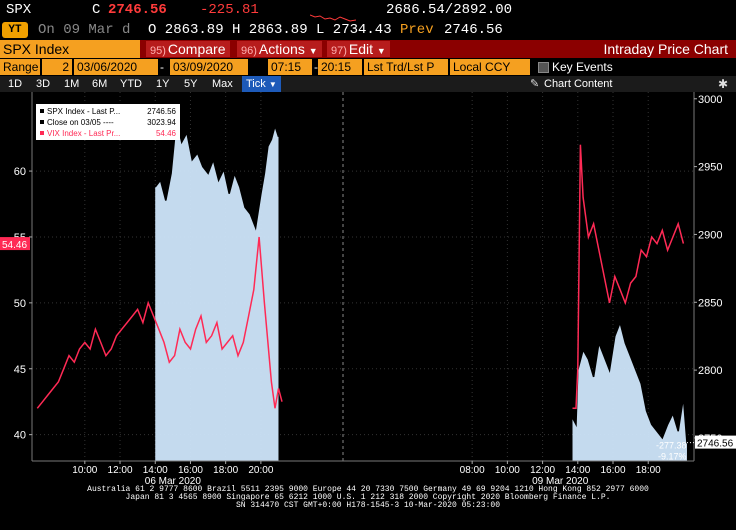 This screenshot has height=530, width=736. What do you see at coordinates (270, 30) in the screenshot?
I see `high-price: H 2863.89` at bounding box center [270, 30].